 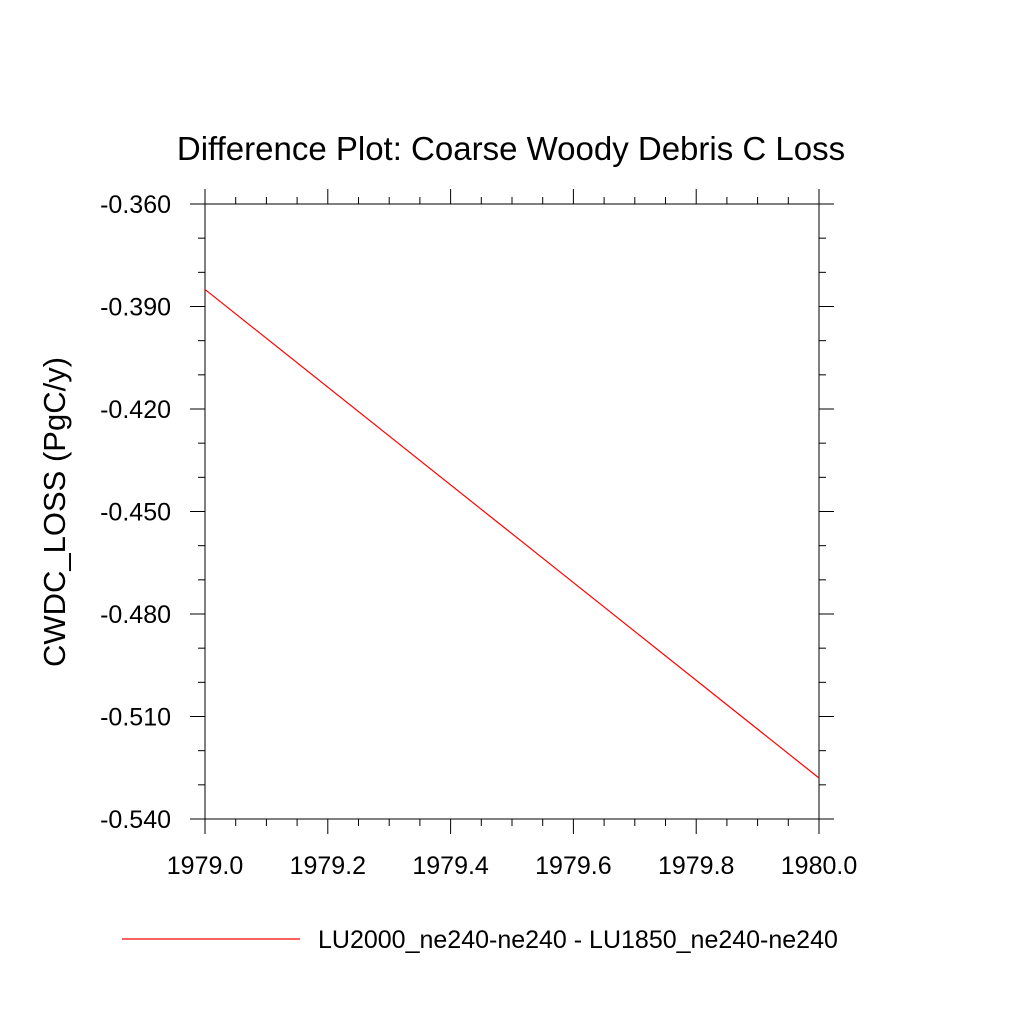 What do you see at coordinates (328, 866) in the screenshot?
I see `x-tick-label: 1979.2` at bounding box center [328, 866].